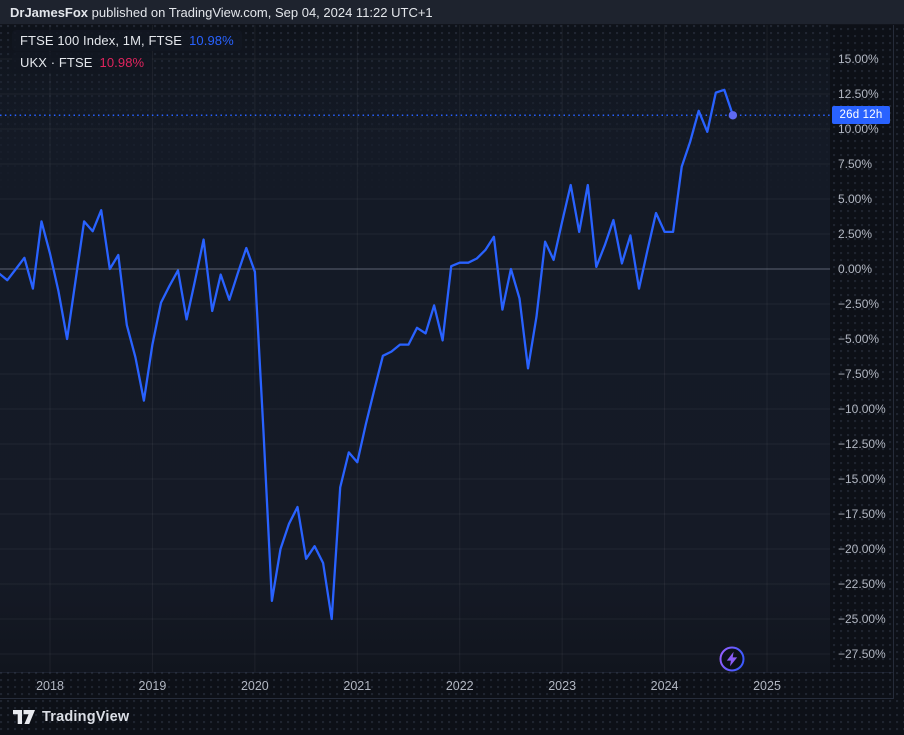 The height and width of the screenshot is (735, 904). I want to click on legend-item-main-series: FTSE 100 Index, 1M, FTSE 10.98%, so click(127, 40).